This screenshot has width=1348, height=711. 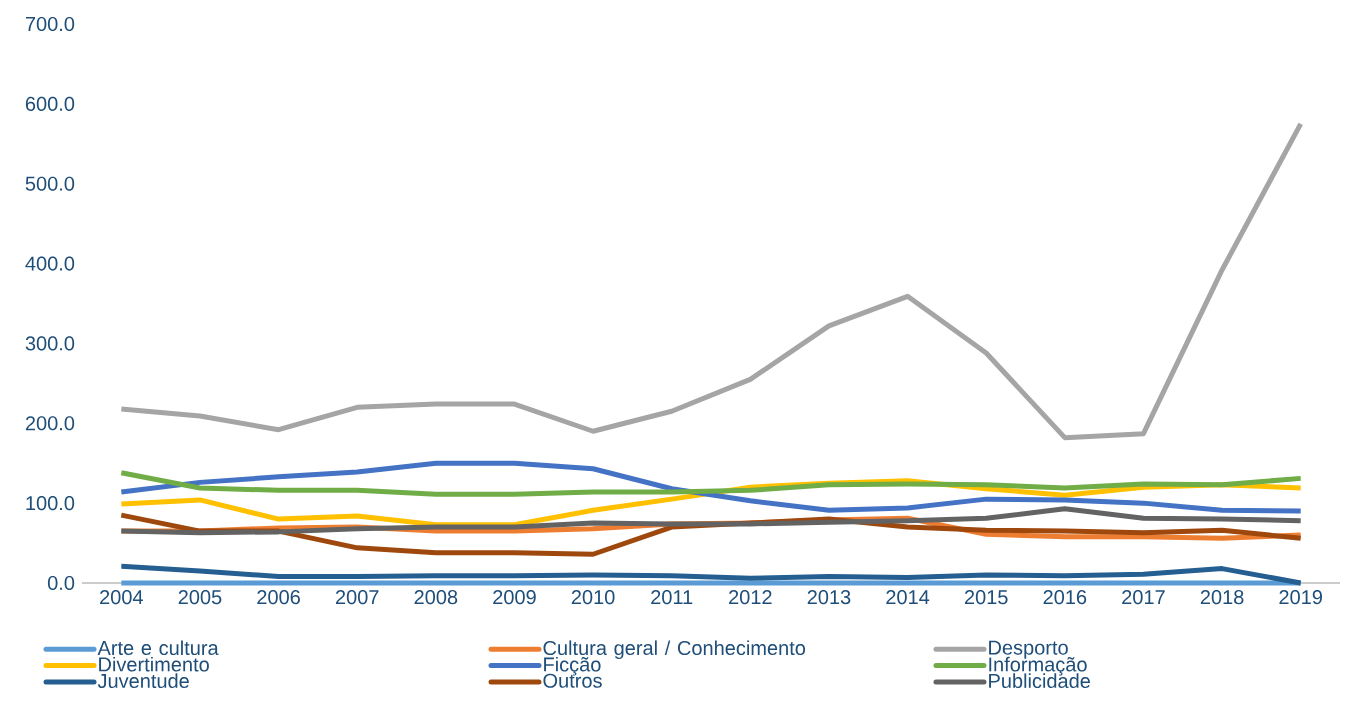 What do you see at coordinates (1222, 597) in the screenshot?
I see `x-tick-label: 2018` at bounding box center [1222, 597].